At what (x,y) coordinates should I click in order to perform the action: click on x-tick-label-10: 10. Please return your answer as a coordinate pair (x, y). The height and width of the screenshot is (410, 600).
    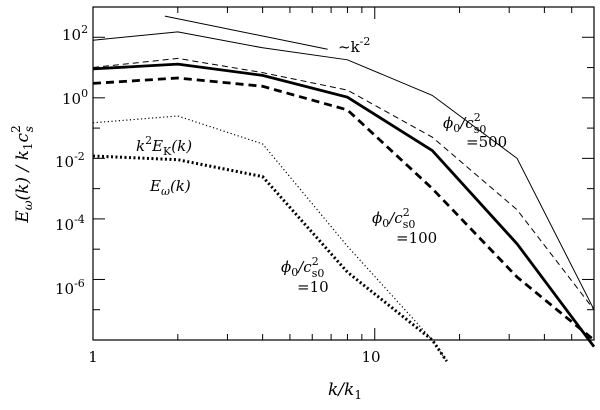
    Looking at the image, I should click on (370, 357).